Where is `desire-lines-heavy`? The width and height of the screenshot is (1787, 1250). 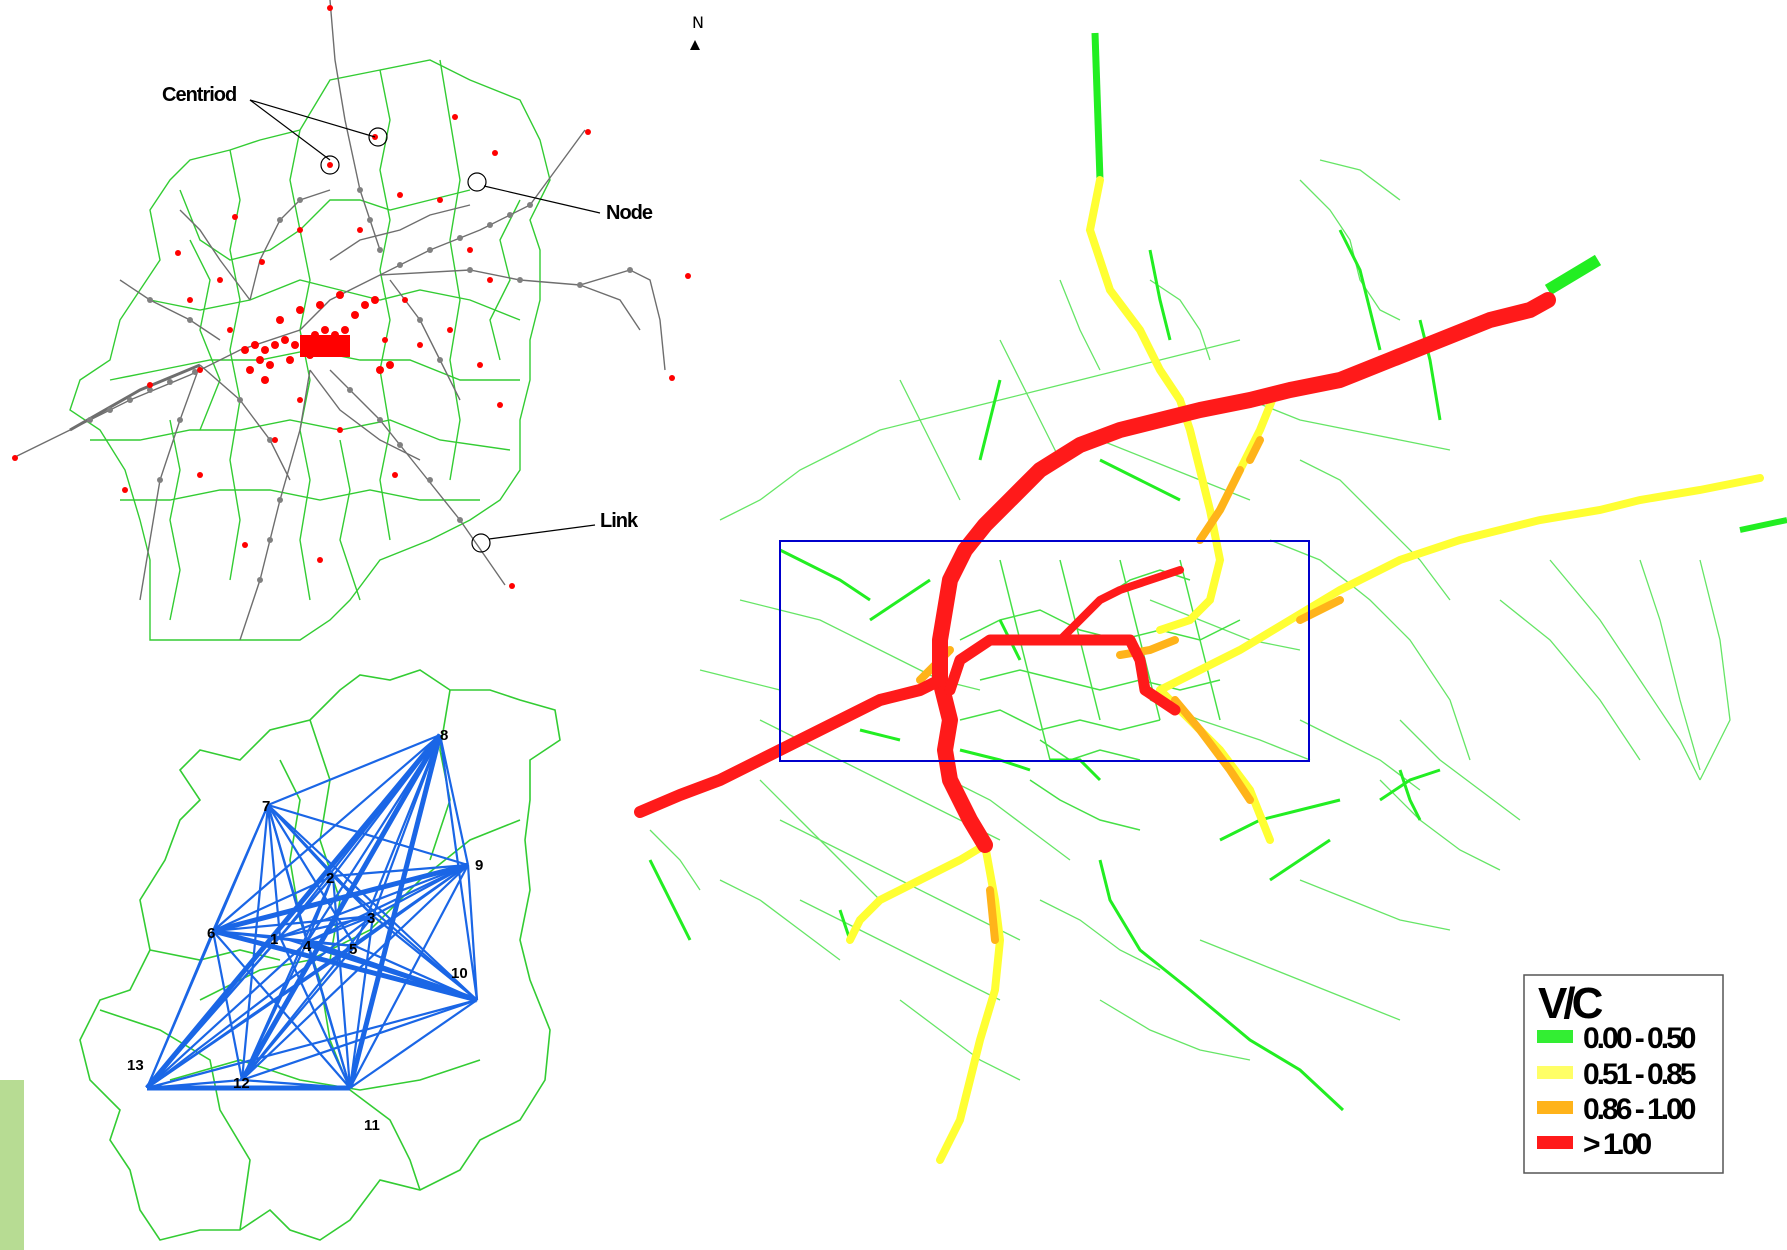
desire-lines-heavy is located at coordinates (311, 912).